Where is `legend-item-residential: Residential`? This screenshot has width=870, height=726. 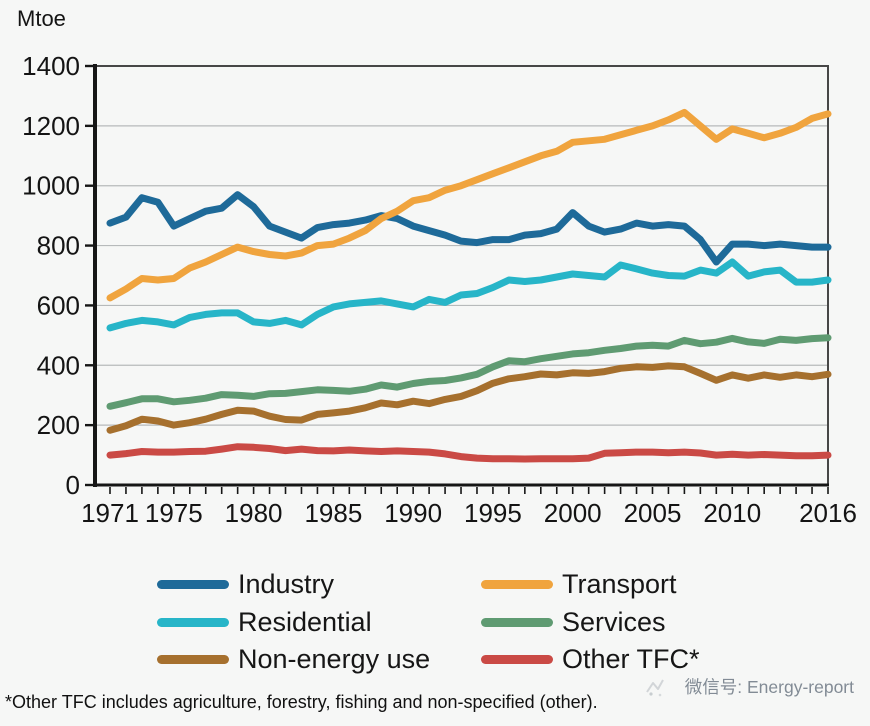
legend-item-residential: Residential is located at coordinates (319, 623).